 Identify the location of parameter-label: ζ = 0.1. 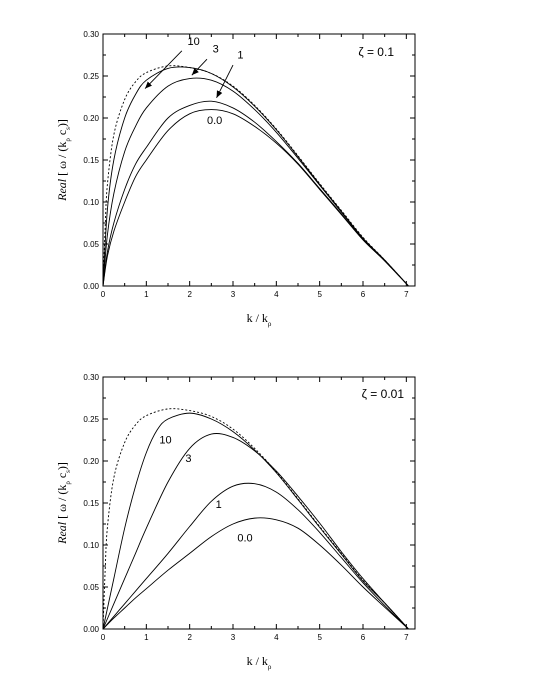
(376, 52).